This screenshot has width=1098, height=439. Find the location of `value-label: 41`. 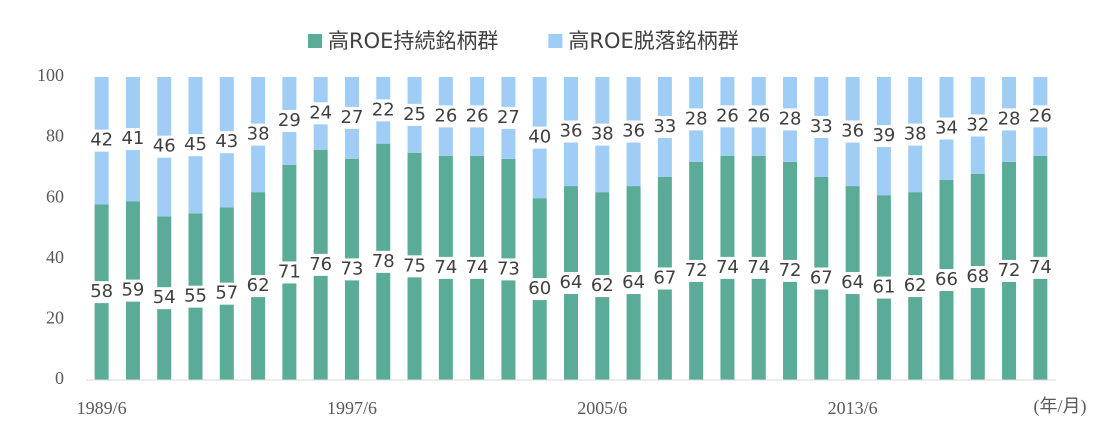

value-label: 41 is located at coordinates (132, 138).